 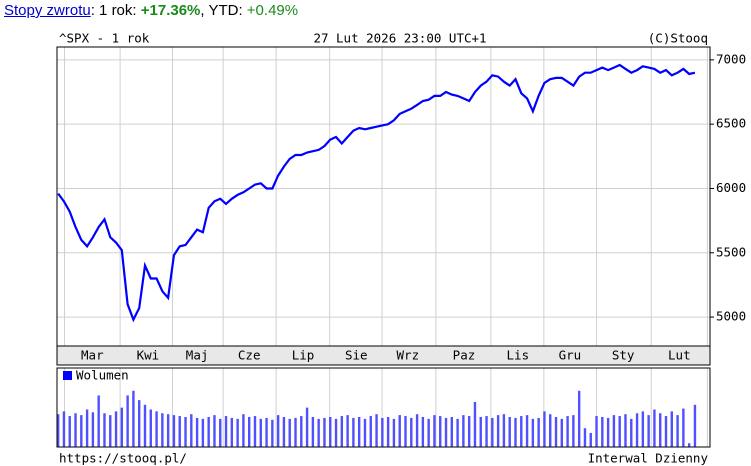 What do you see at coordinates (249, 355) in the screenshot?
I see `x-tick-label: Cze` at bounding box center [249, 355].